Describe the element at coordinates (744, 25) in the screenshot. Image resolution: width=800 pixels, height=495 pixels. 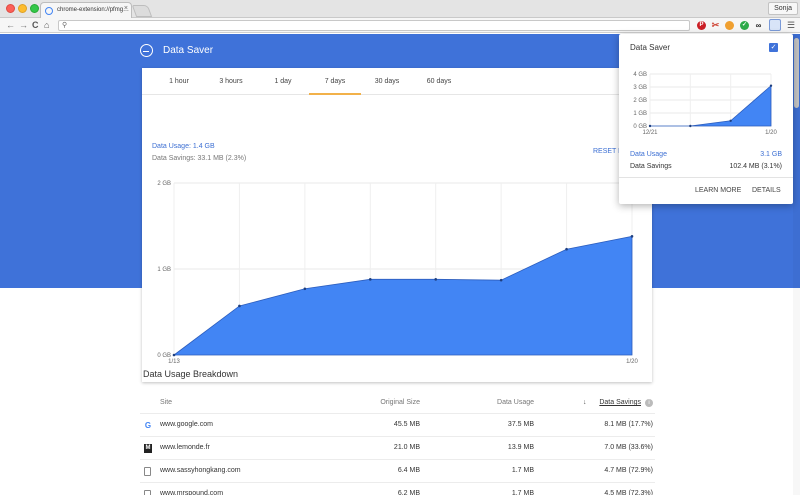
I see `check-icon: ✓` at that location.